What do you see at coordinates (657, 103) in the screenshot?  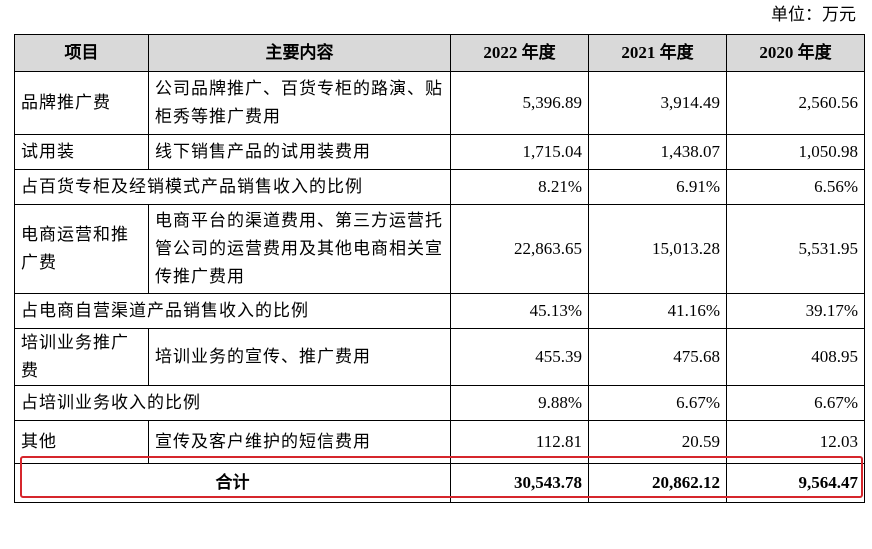 I see `value-2021: 3,914.49` at bounding box center [657, 103].